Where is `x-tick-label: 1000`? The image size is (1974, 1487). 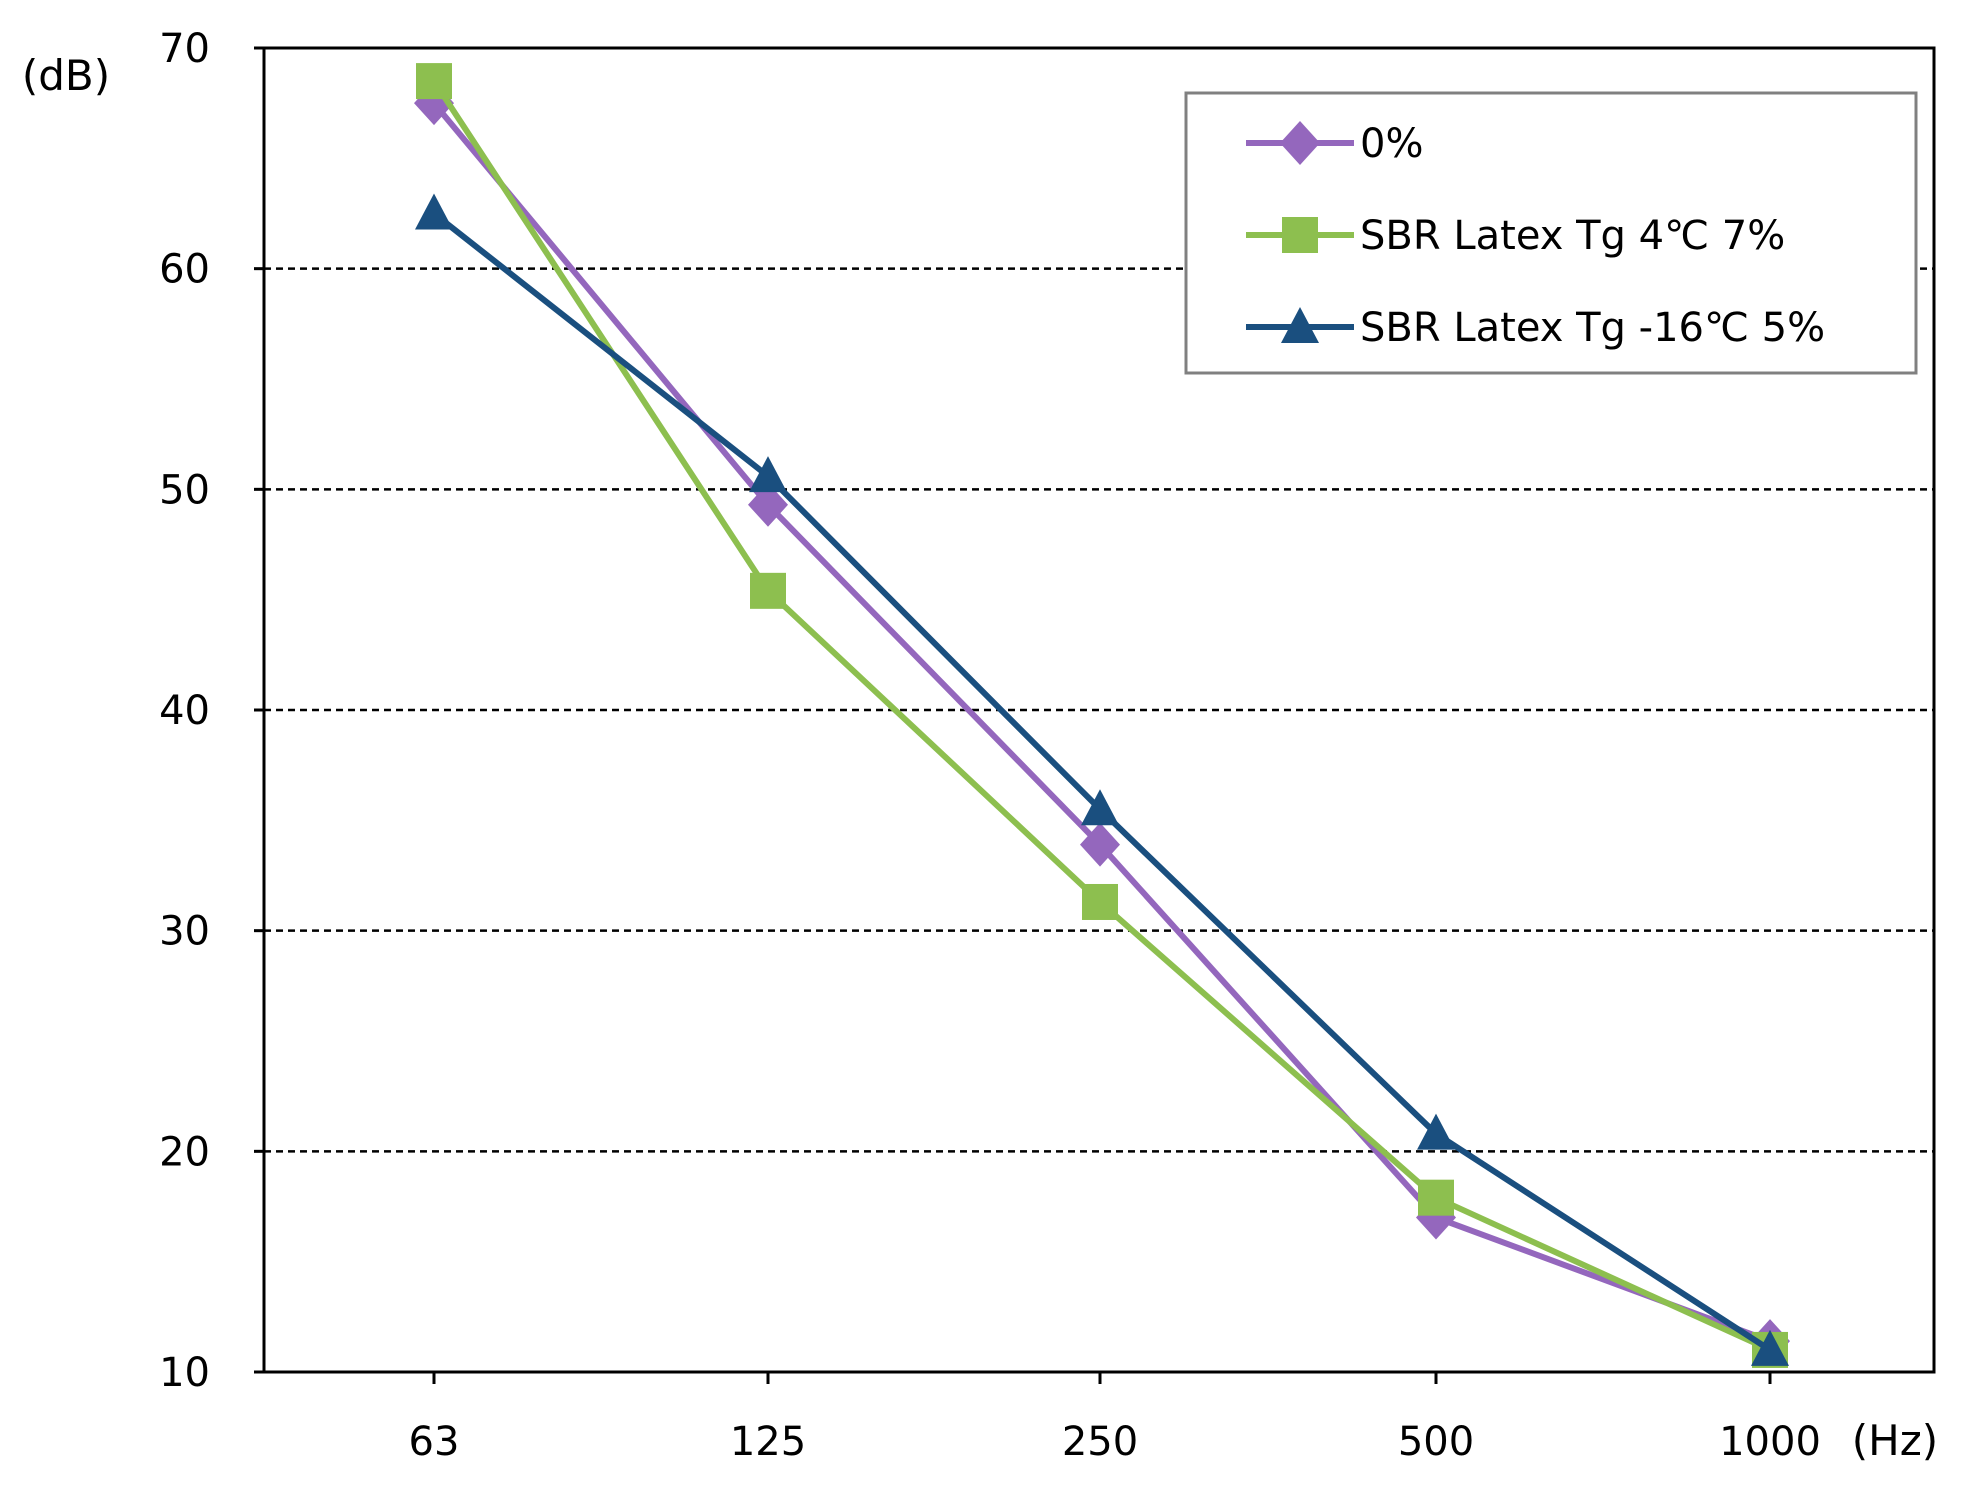 x-tick-label: 1000 is located at coordinates (1770, 1442).